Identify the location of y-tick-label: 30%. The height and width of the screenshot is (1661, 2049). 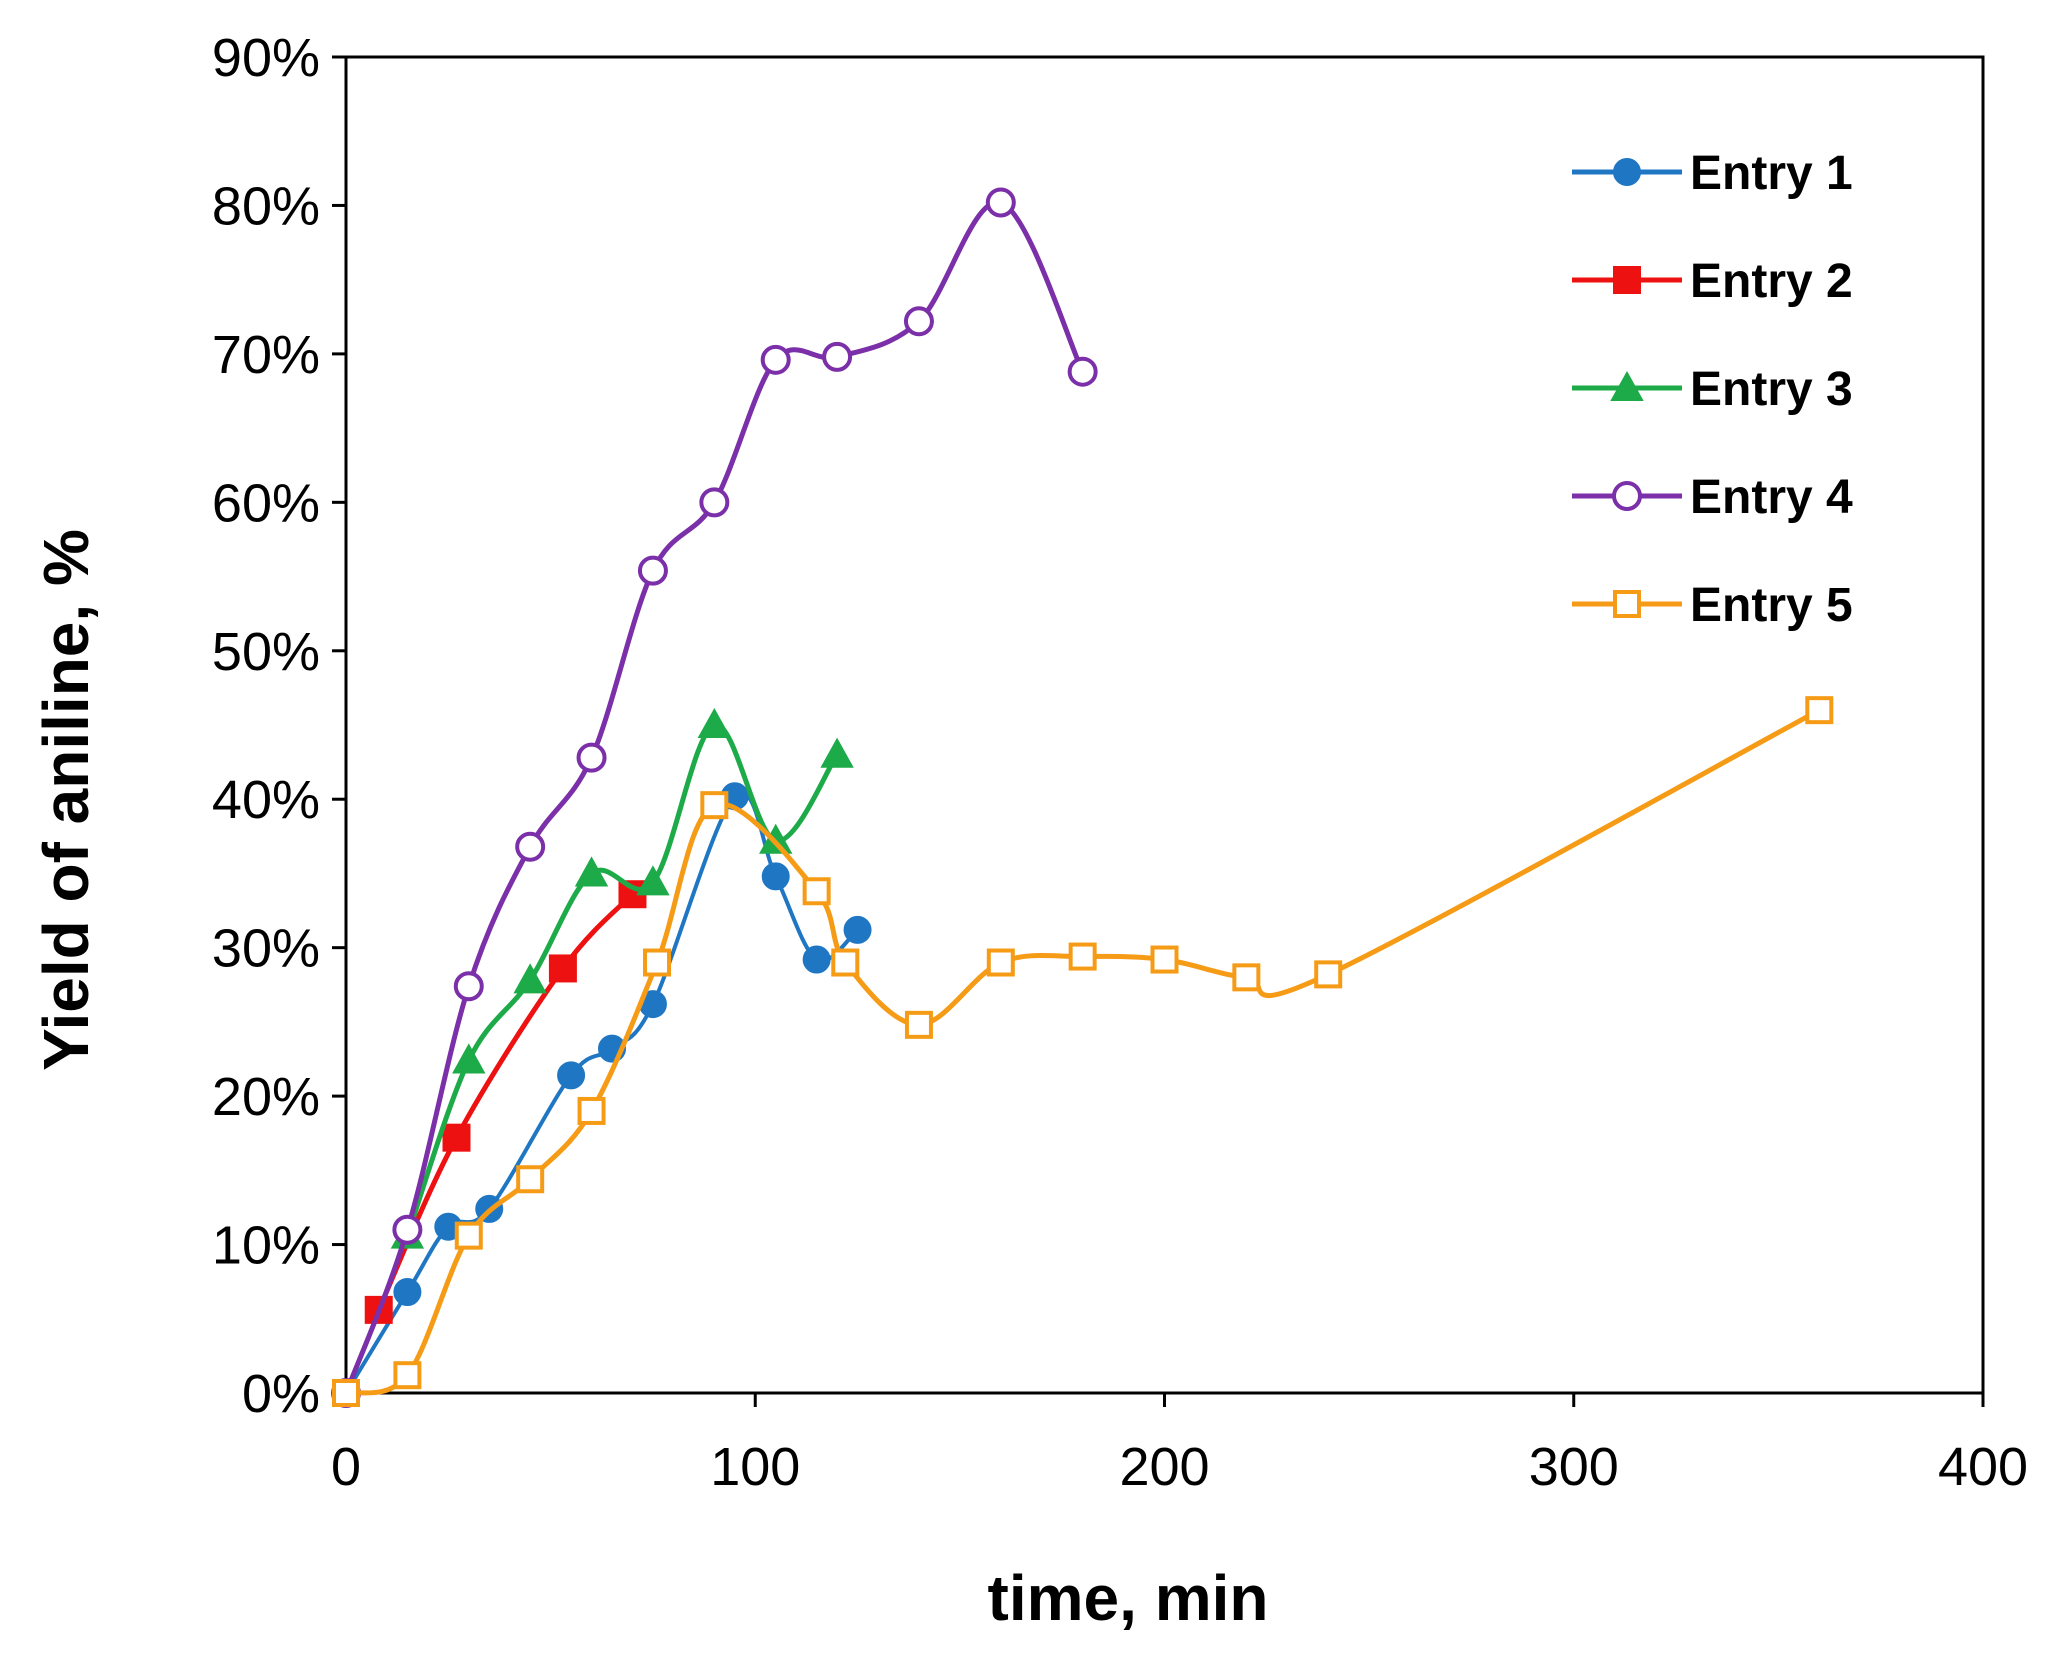
(266, 949).